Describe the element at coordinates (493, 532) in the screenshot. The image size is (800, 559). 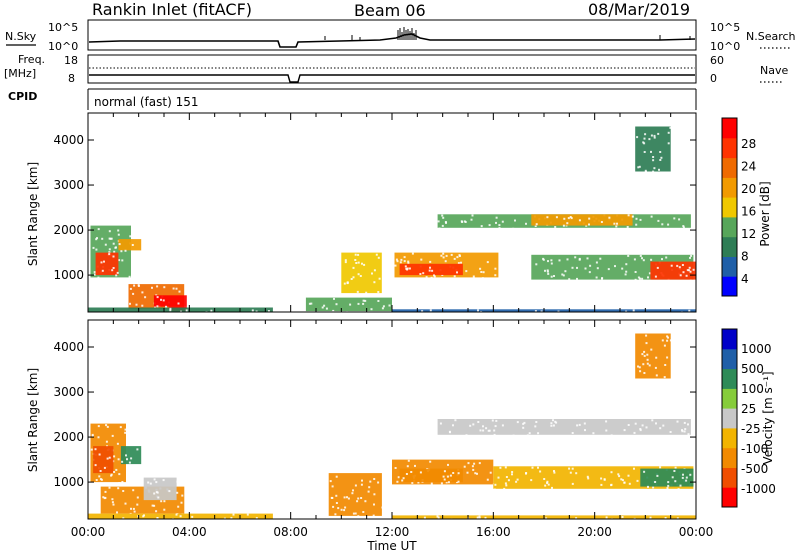
I see `time-tick-label: 16:00` at that location.